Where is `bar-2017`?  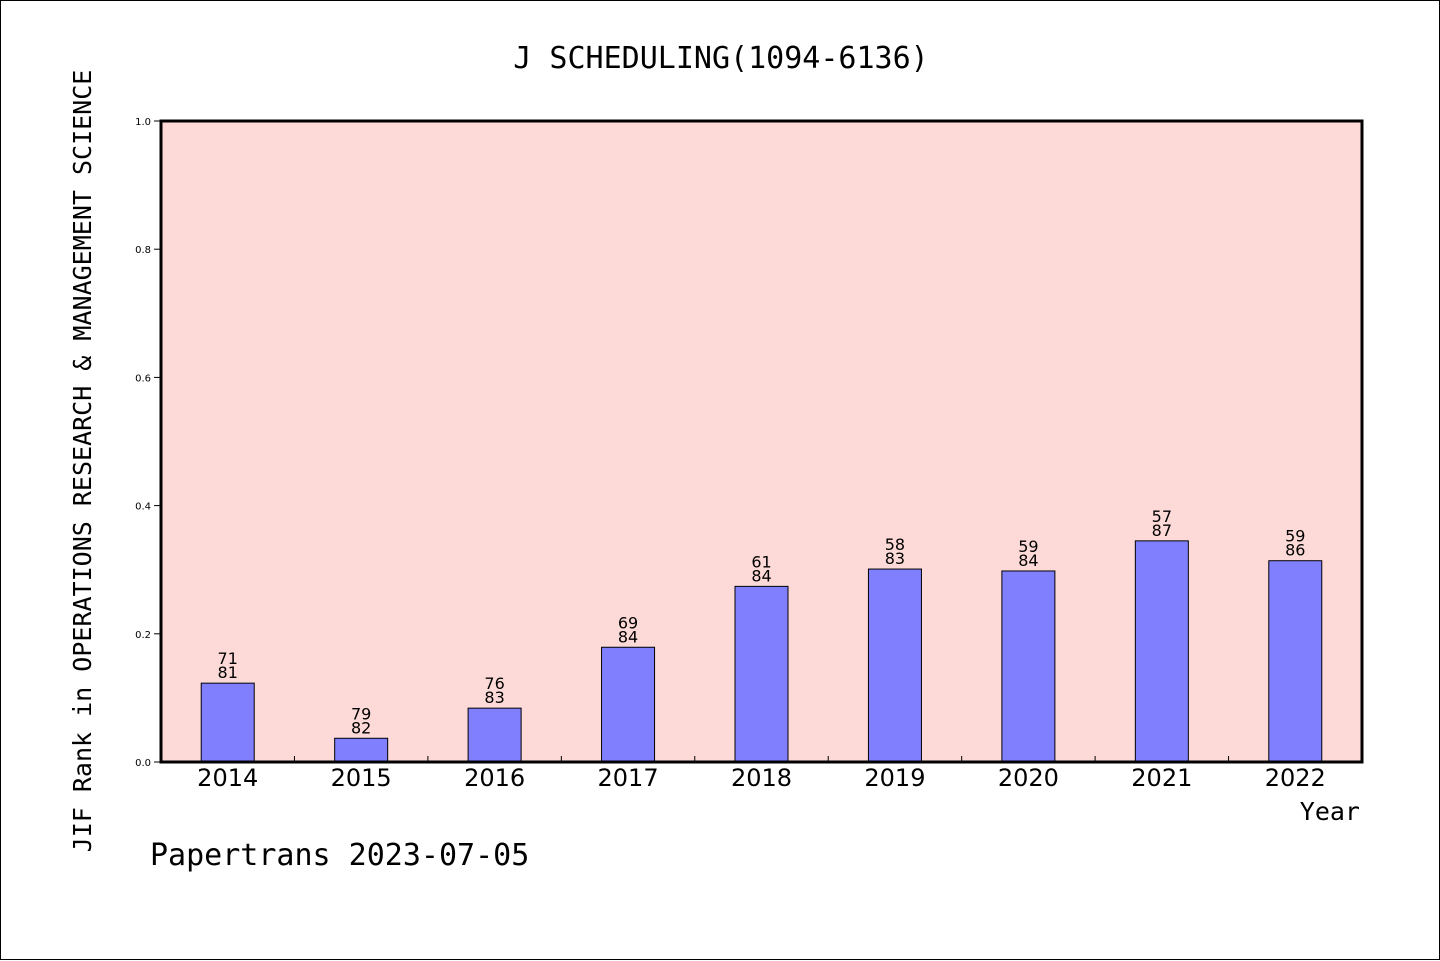
bar-2017 is located at coordinates (628, 704).